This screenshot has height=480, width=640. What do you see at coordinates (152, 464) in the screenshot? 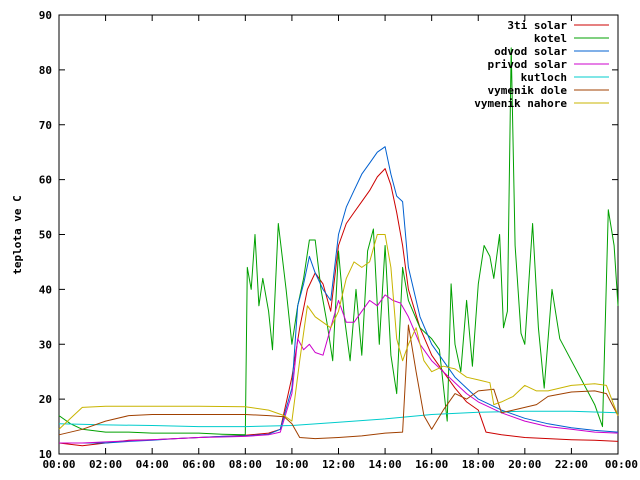
I see `x-tick-label: 04:00` at bounding box center [152, 464].